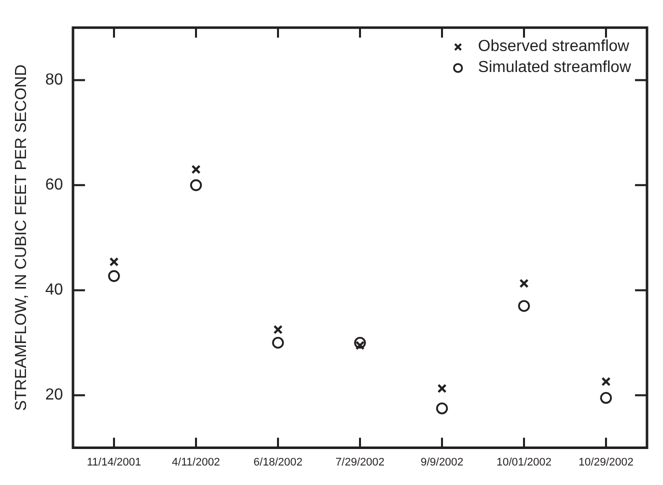  What do you see at coordinates (54, 290) in the screenshot?
I see `y-tick-label: 40` at bounding box center [54, 290].